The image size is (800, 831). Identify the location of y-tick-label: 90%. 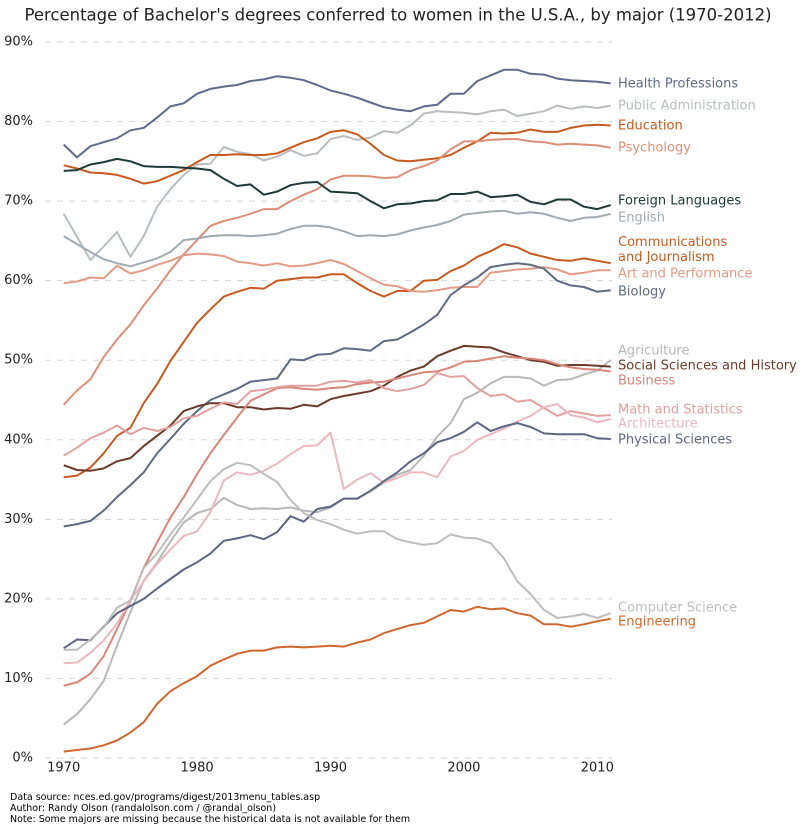
(18, 42).